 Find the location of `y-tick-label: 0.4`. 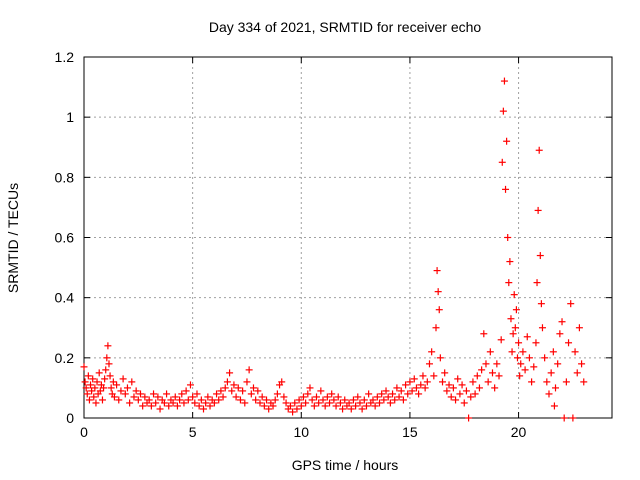

y-tick-label: 0.4 is located at coordinates (65, 298).